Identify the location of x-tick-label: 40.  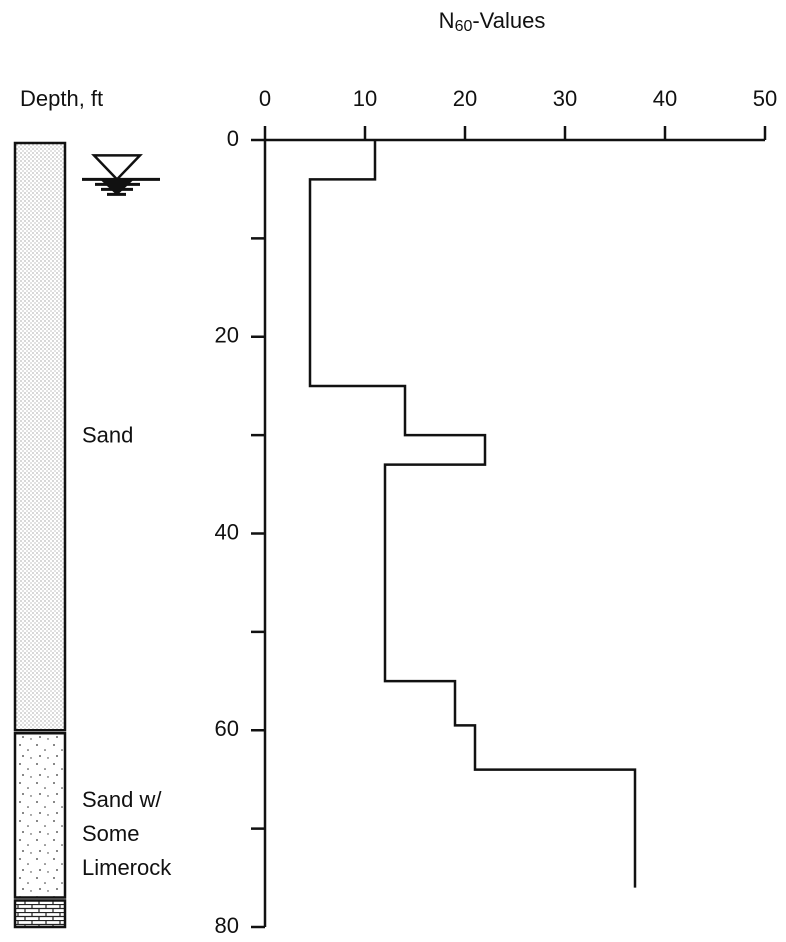
(665, 98).